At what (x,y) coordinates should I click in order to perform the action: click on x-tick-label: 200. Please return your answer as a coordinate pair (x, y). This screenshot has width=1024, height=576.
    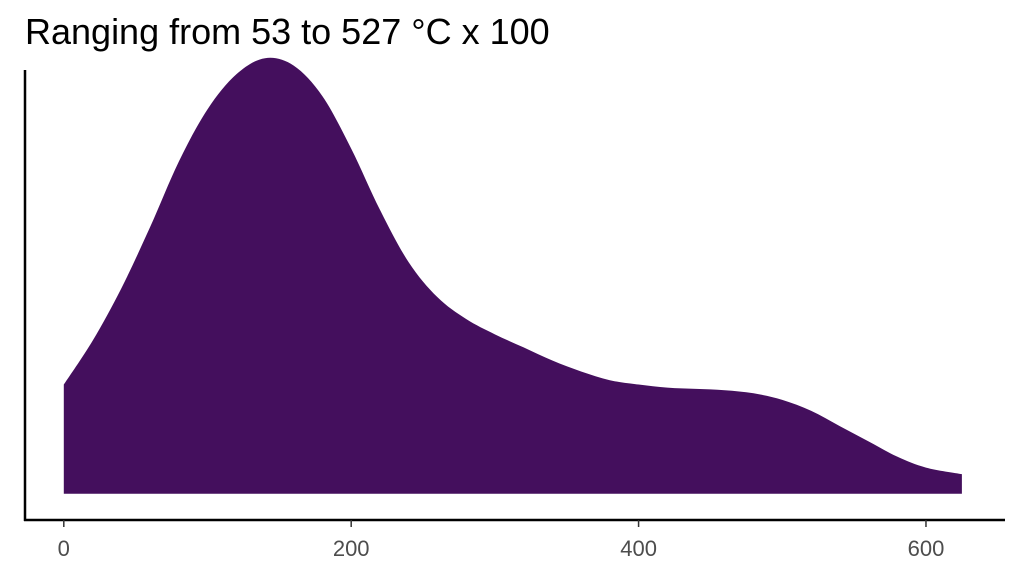
    Looking at the image, I should click on (351, 548).